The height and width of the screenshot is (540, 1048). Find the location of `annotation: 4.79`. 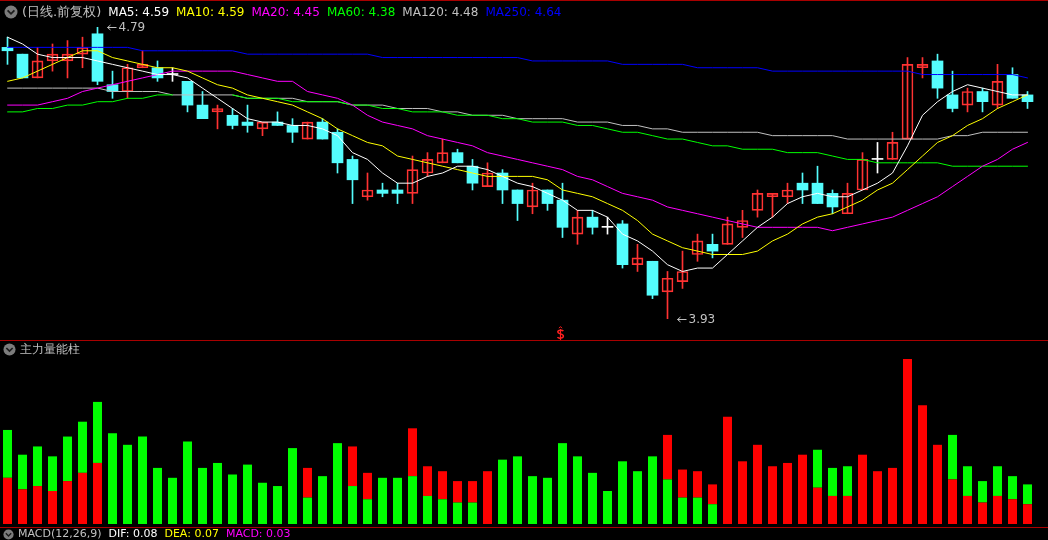

annotation: 4.79 is located at coordinates (132, 26).